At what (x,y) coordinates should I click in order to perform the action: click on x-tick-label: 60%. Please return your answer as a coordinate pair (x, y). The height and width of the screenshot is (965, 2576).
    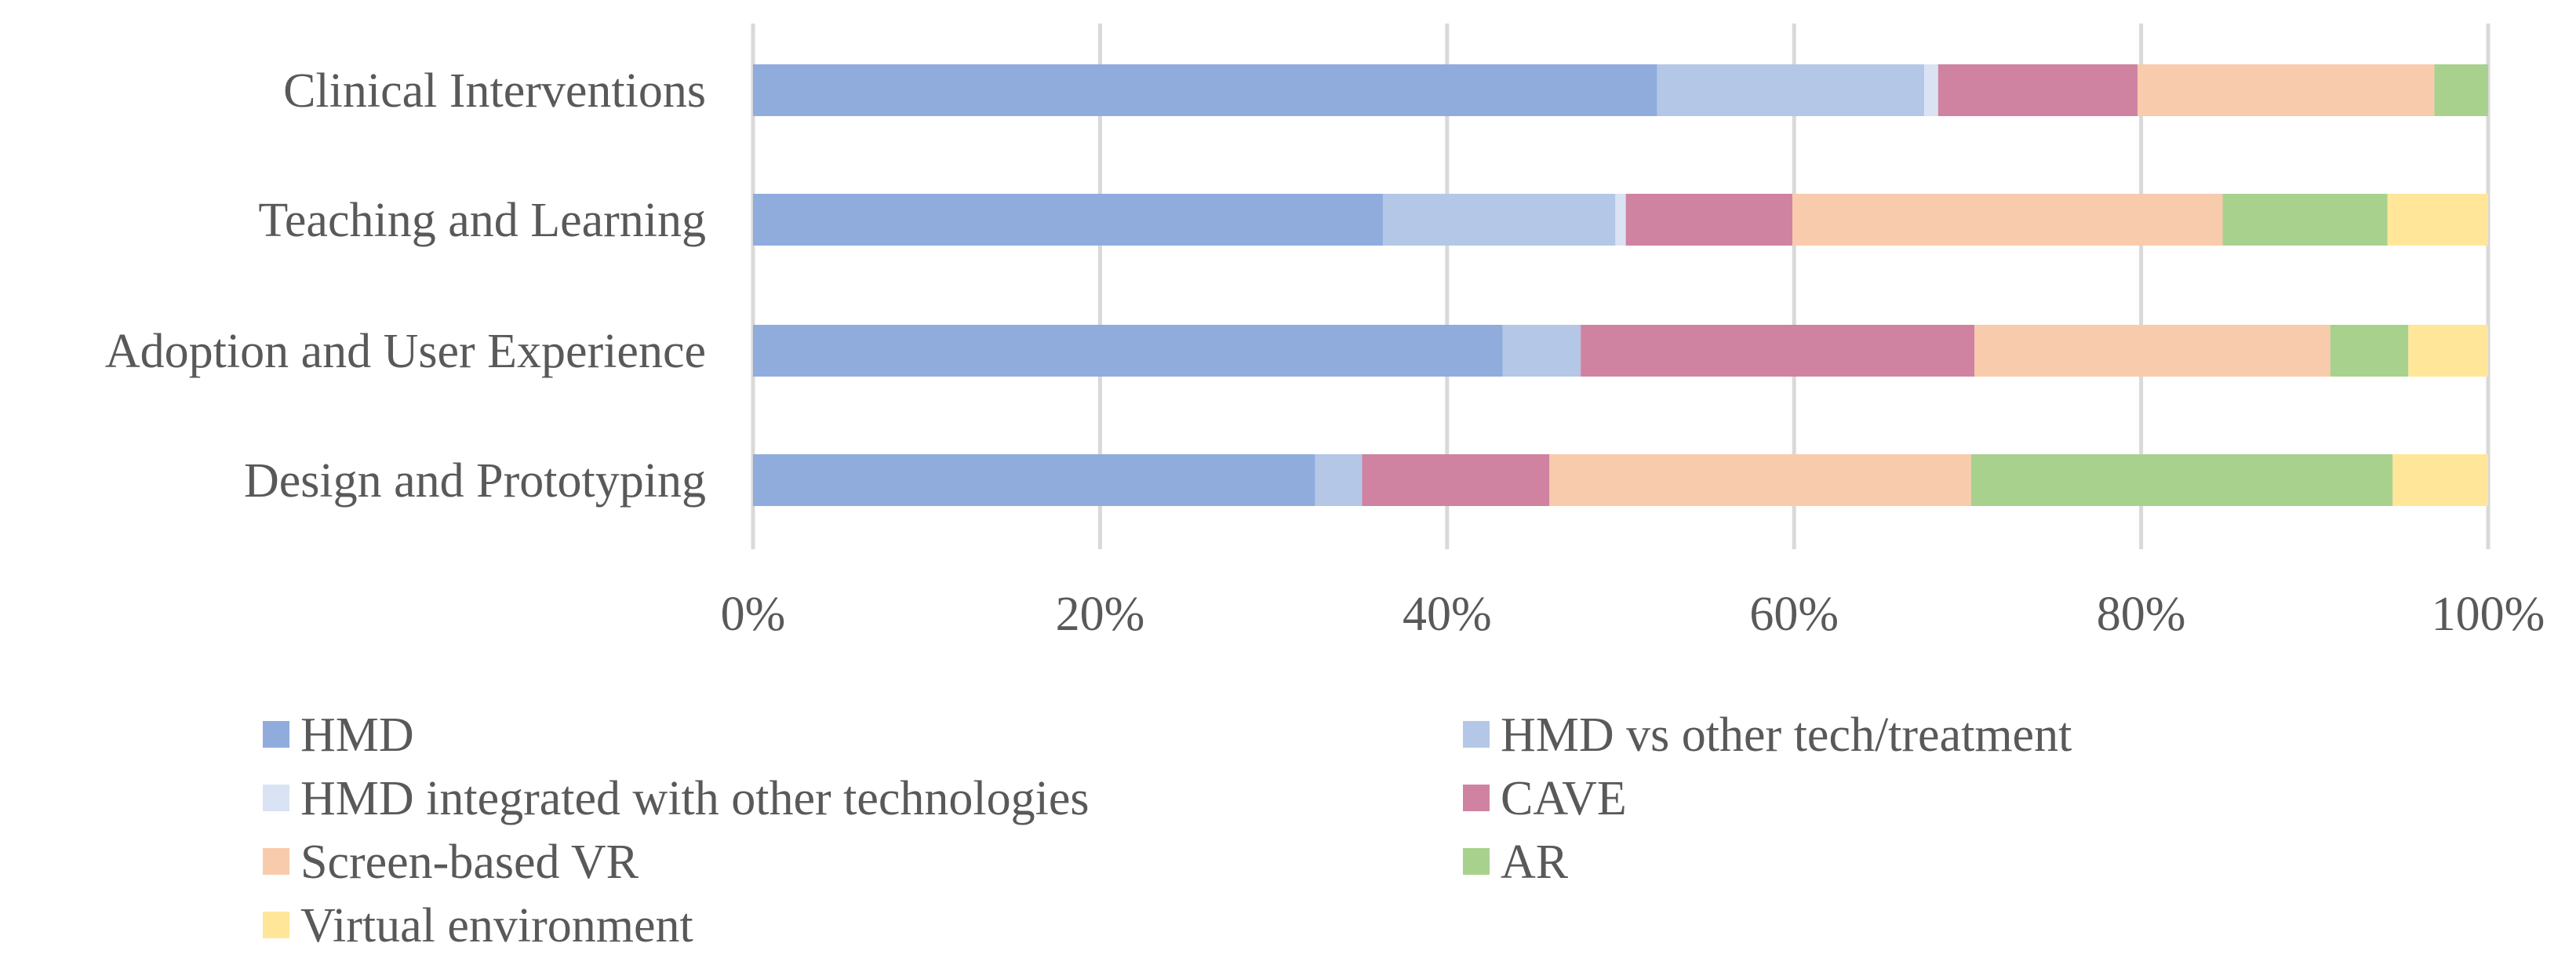
    Looking at the image, I should click on (1794, 614).